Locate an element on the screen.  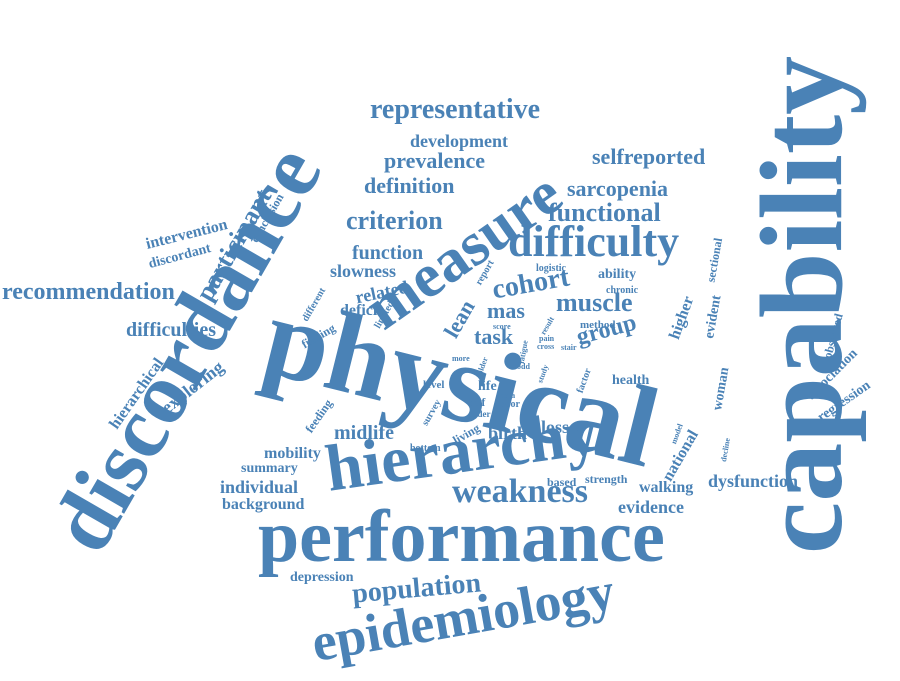
word-criterion: criterion is located at coordinates (394, 220).